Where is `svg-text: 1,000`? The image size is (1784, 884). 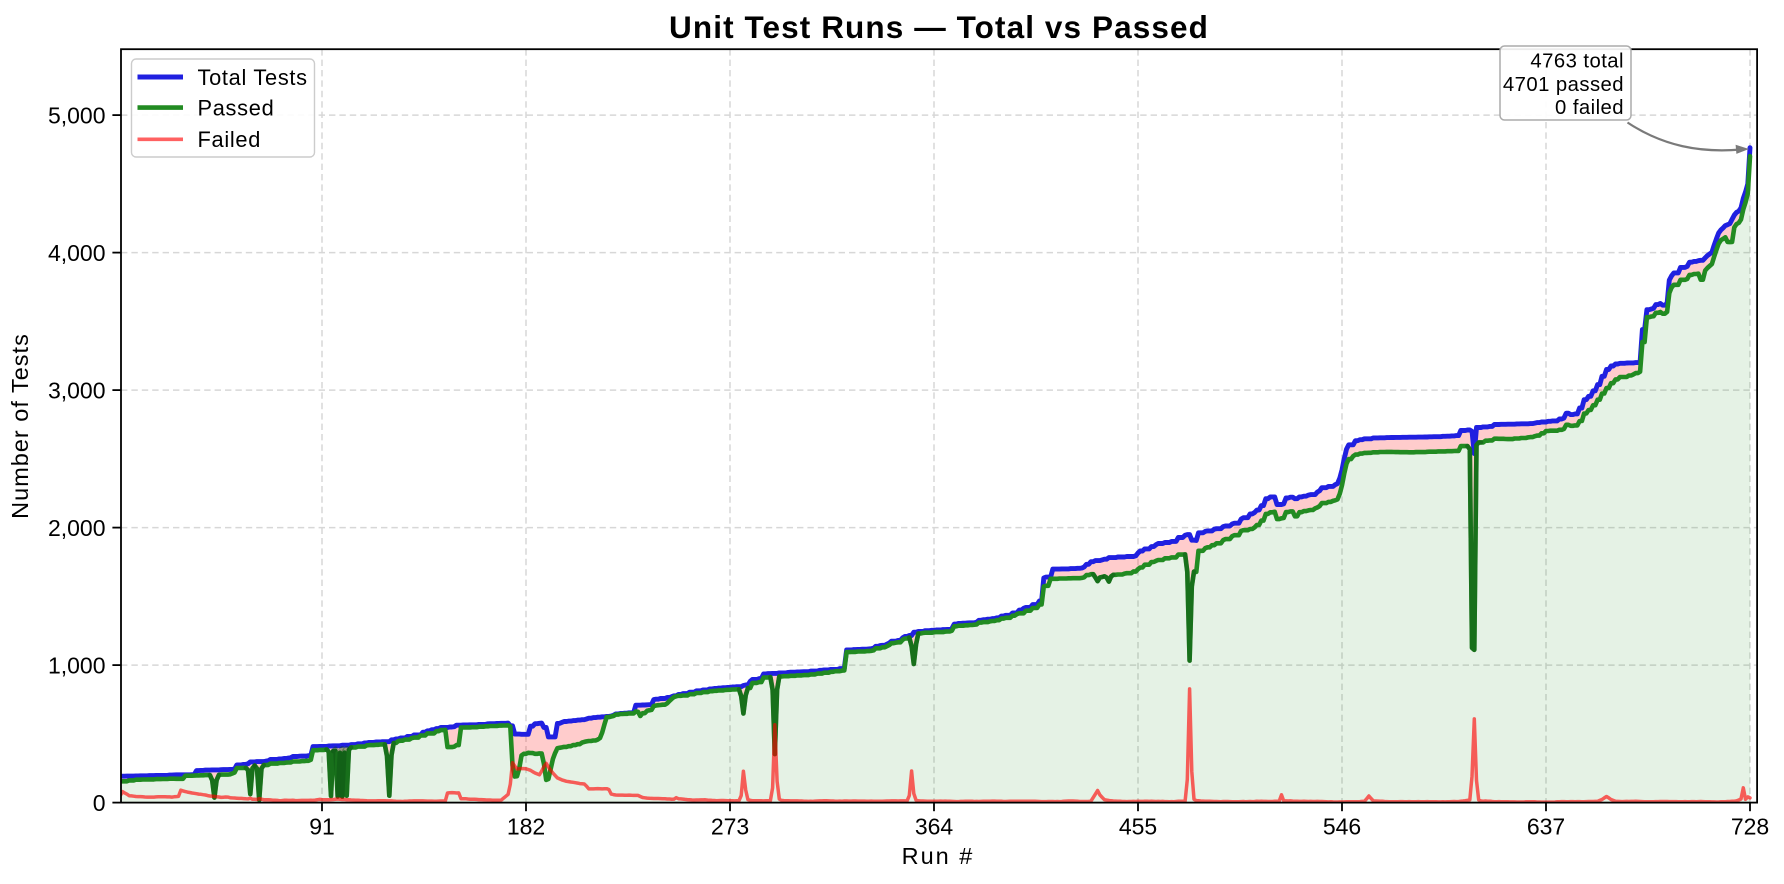
svg-text: 1,000 is located at coordinates (77, 665).